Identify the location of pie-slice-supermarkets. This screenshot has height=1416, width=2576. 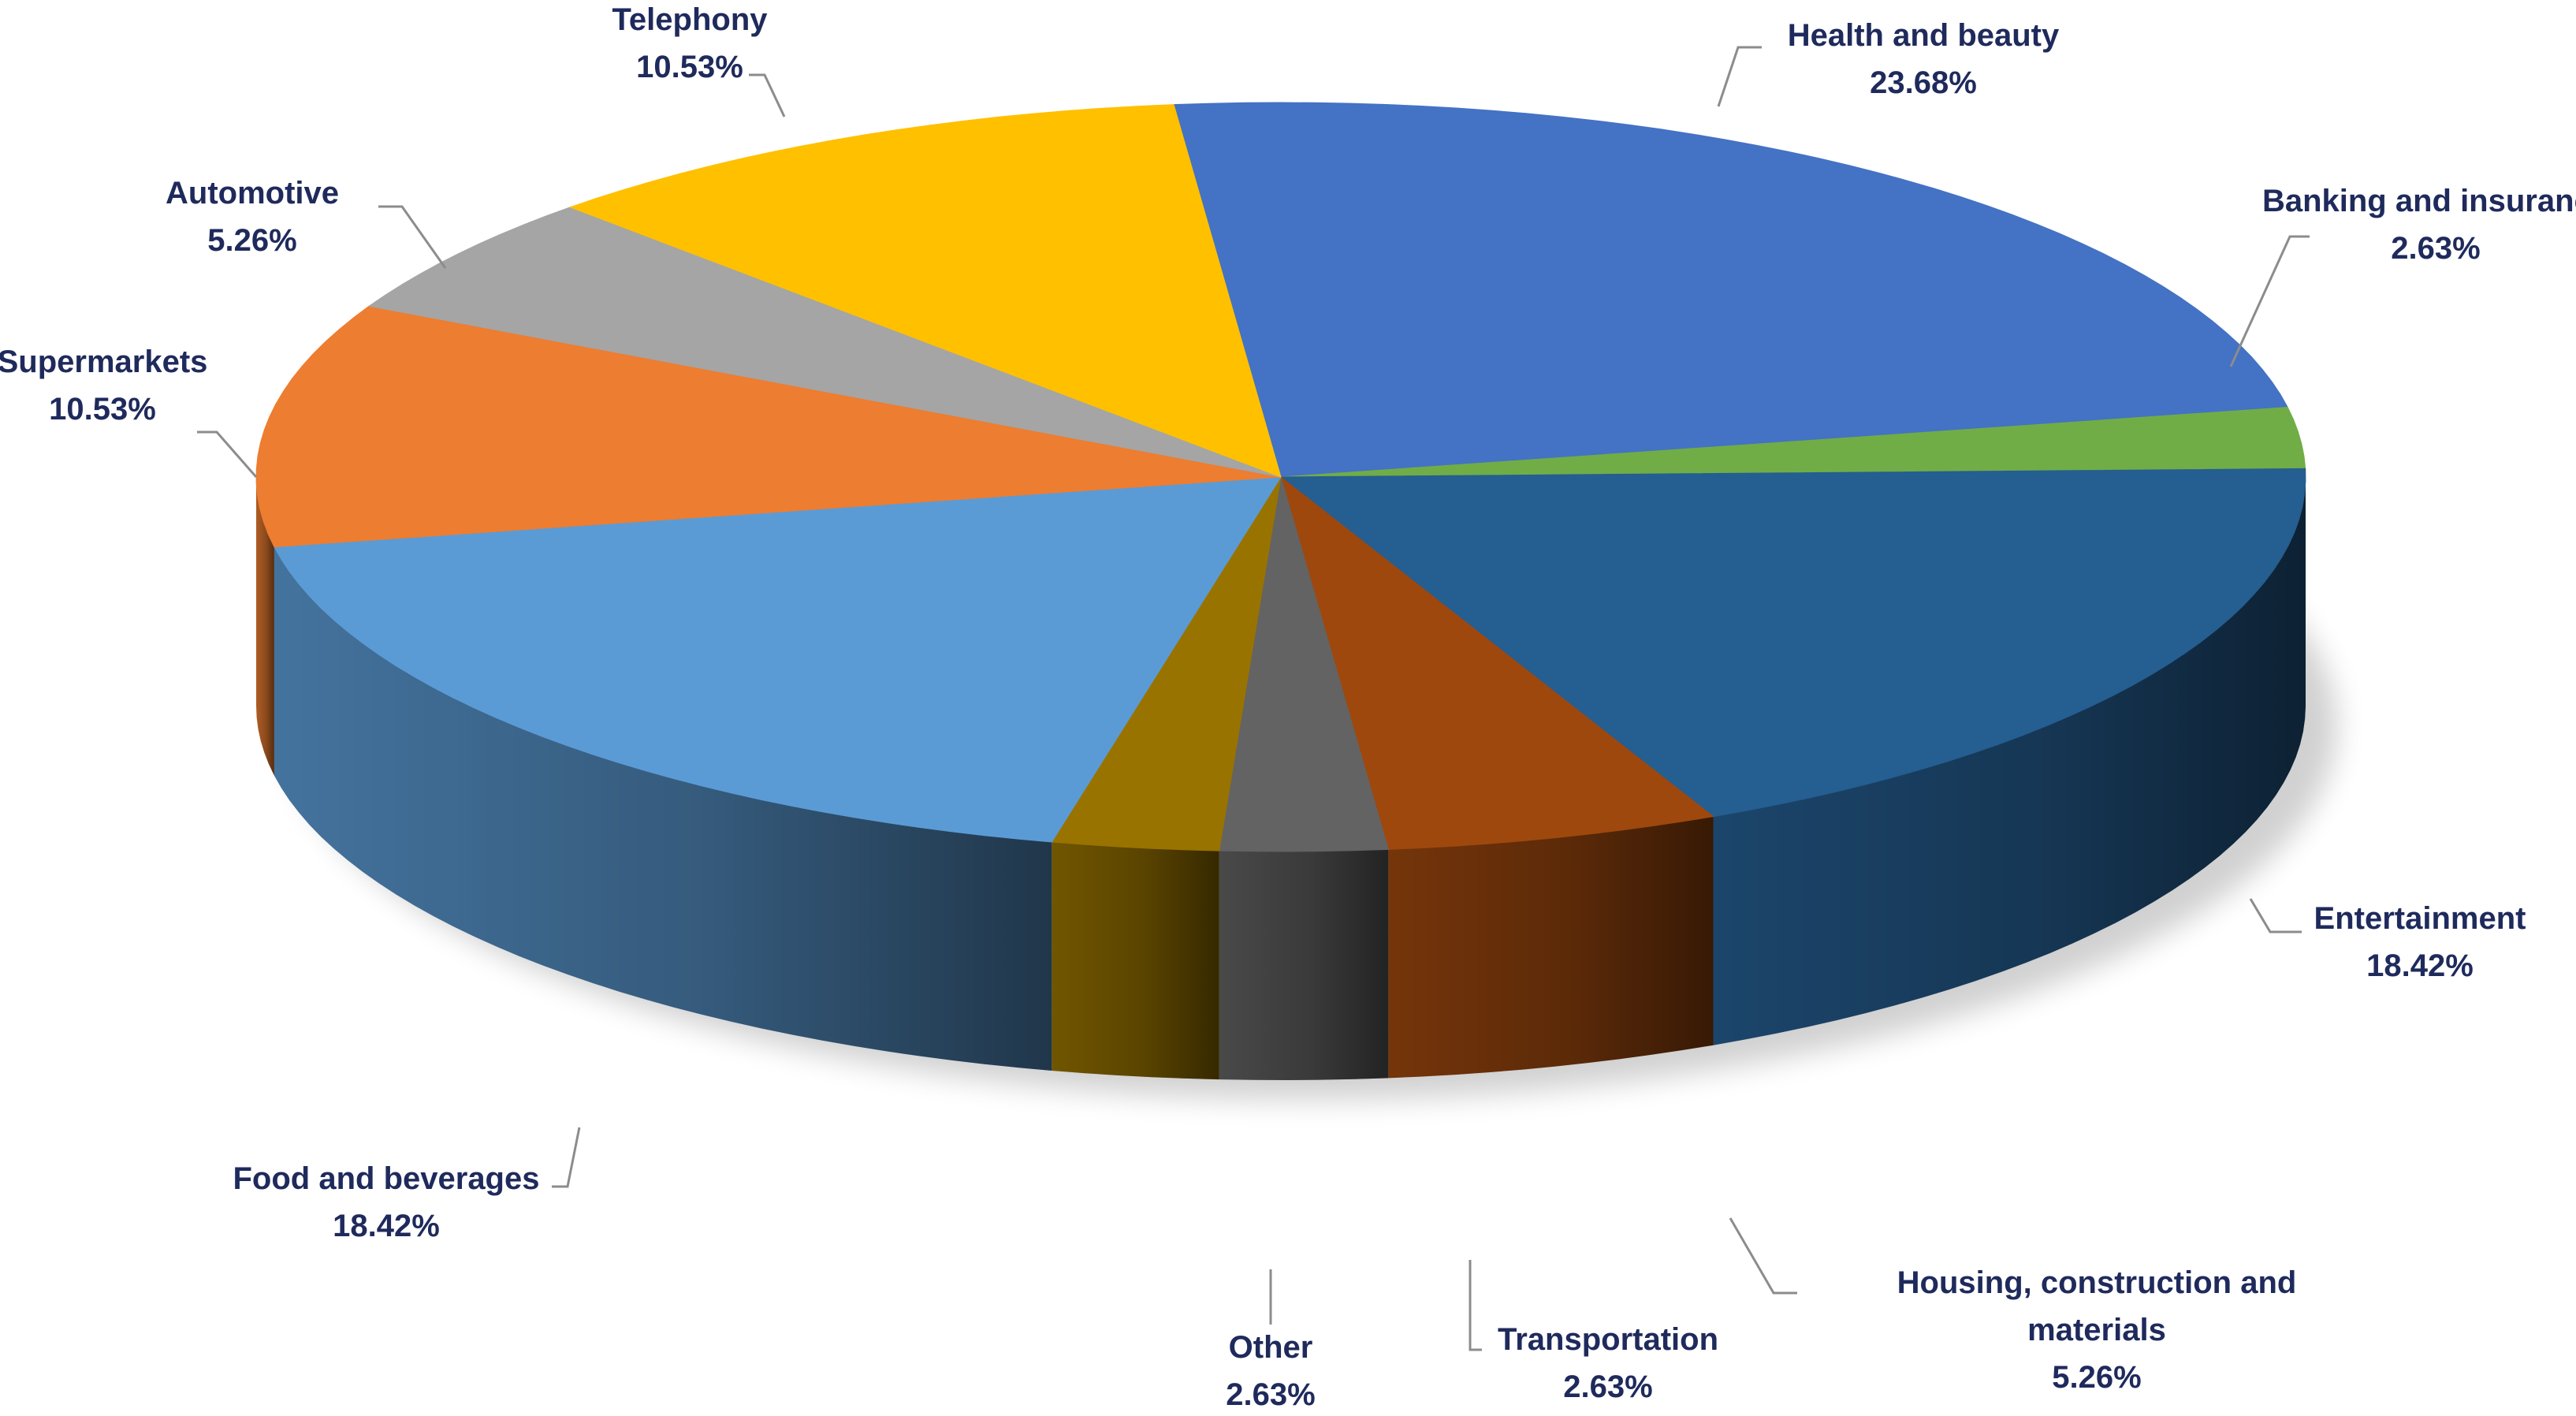
(768, 426).